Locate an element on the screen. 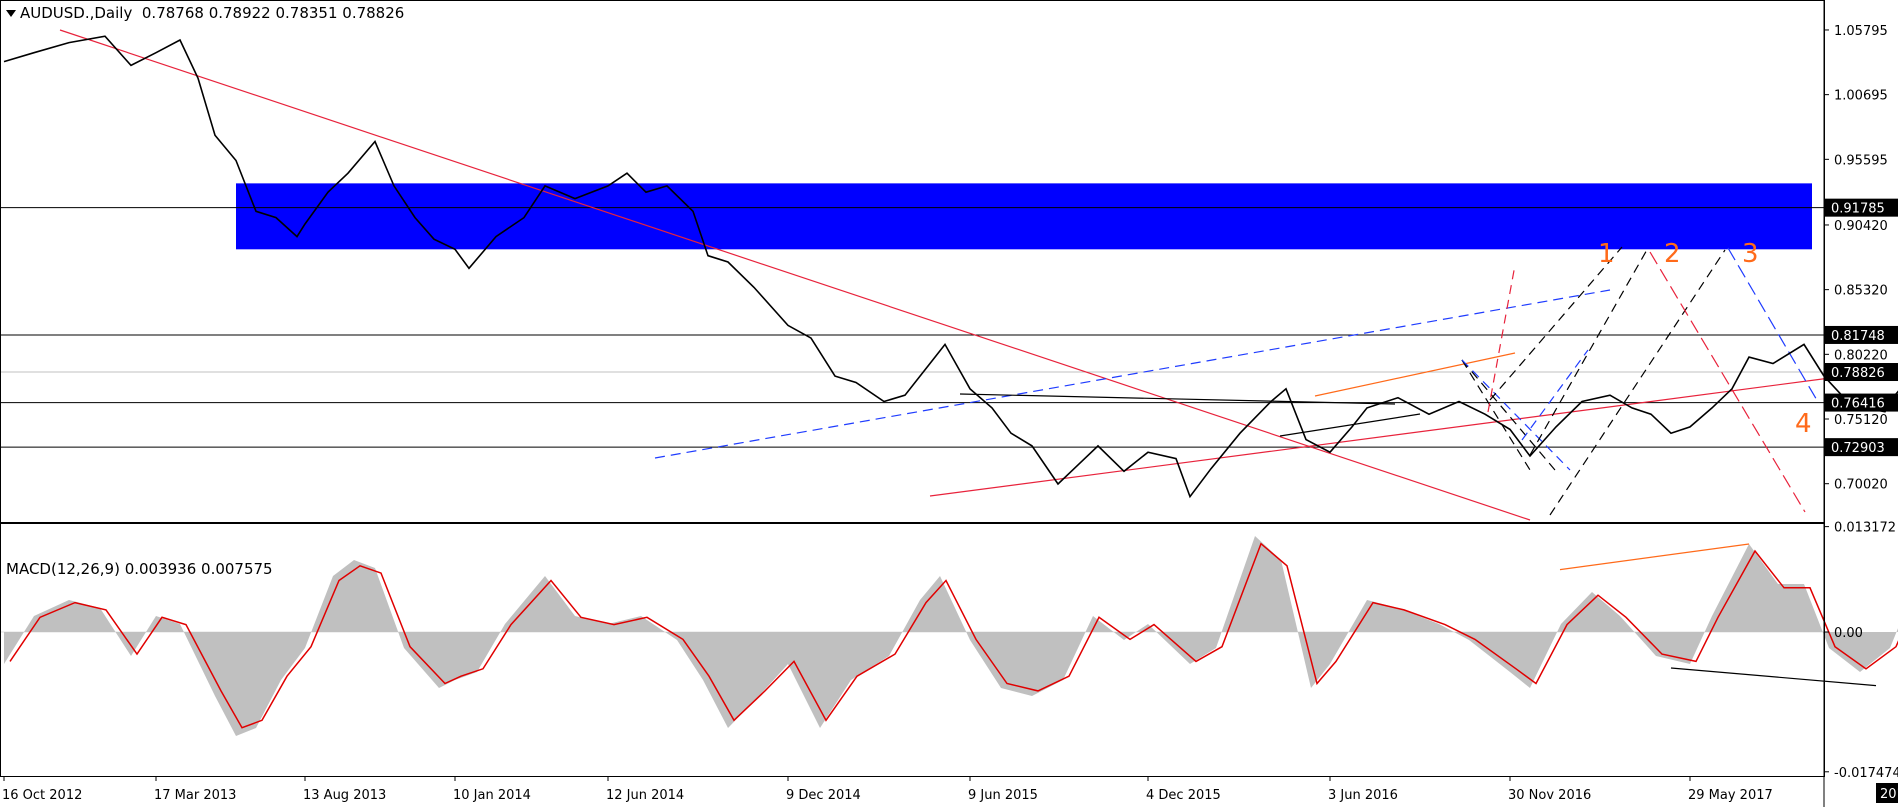  x-tick-label: 3 Jun 2016 is located at coordinates (1363, 795).